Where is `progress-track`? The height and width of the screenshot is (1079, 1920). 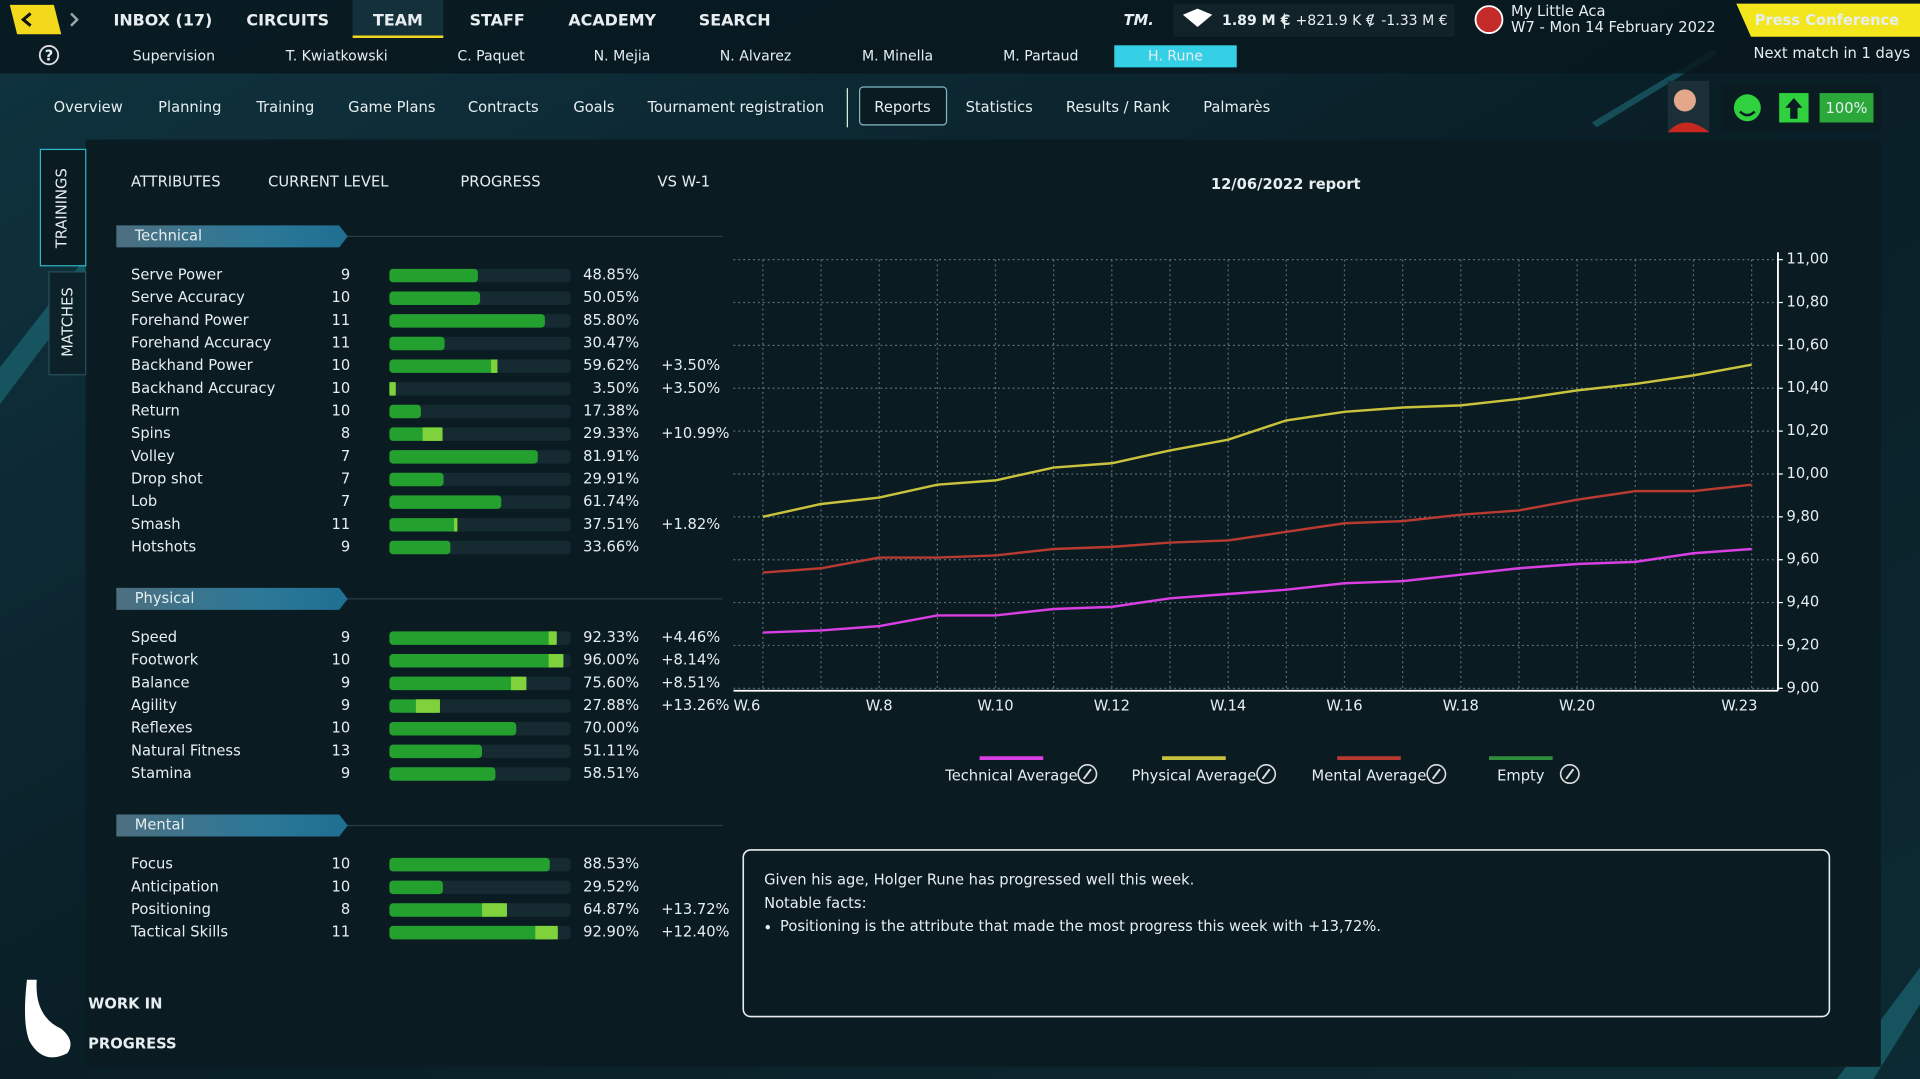
progress-track is located at coordinates (480, 389).